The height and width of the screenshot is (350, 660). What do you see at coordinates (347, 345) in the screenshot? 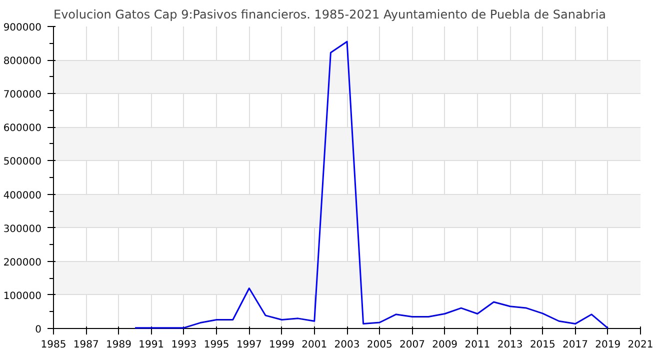
I see `x-tick-label: 2003` at bounding box center [347, 345].